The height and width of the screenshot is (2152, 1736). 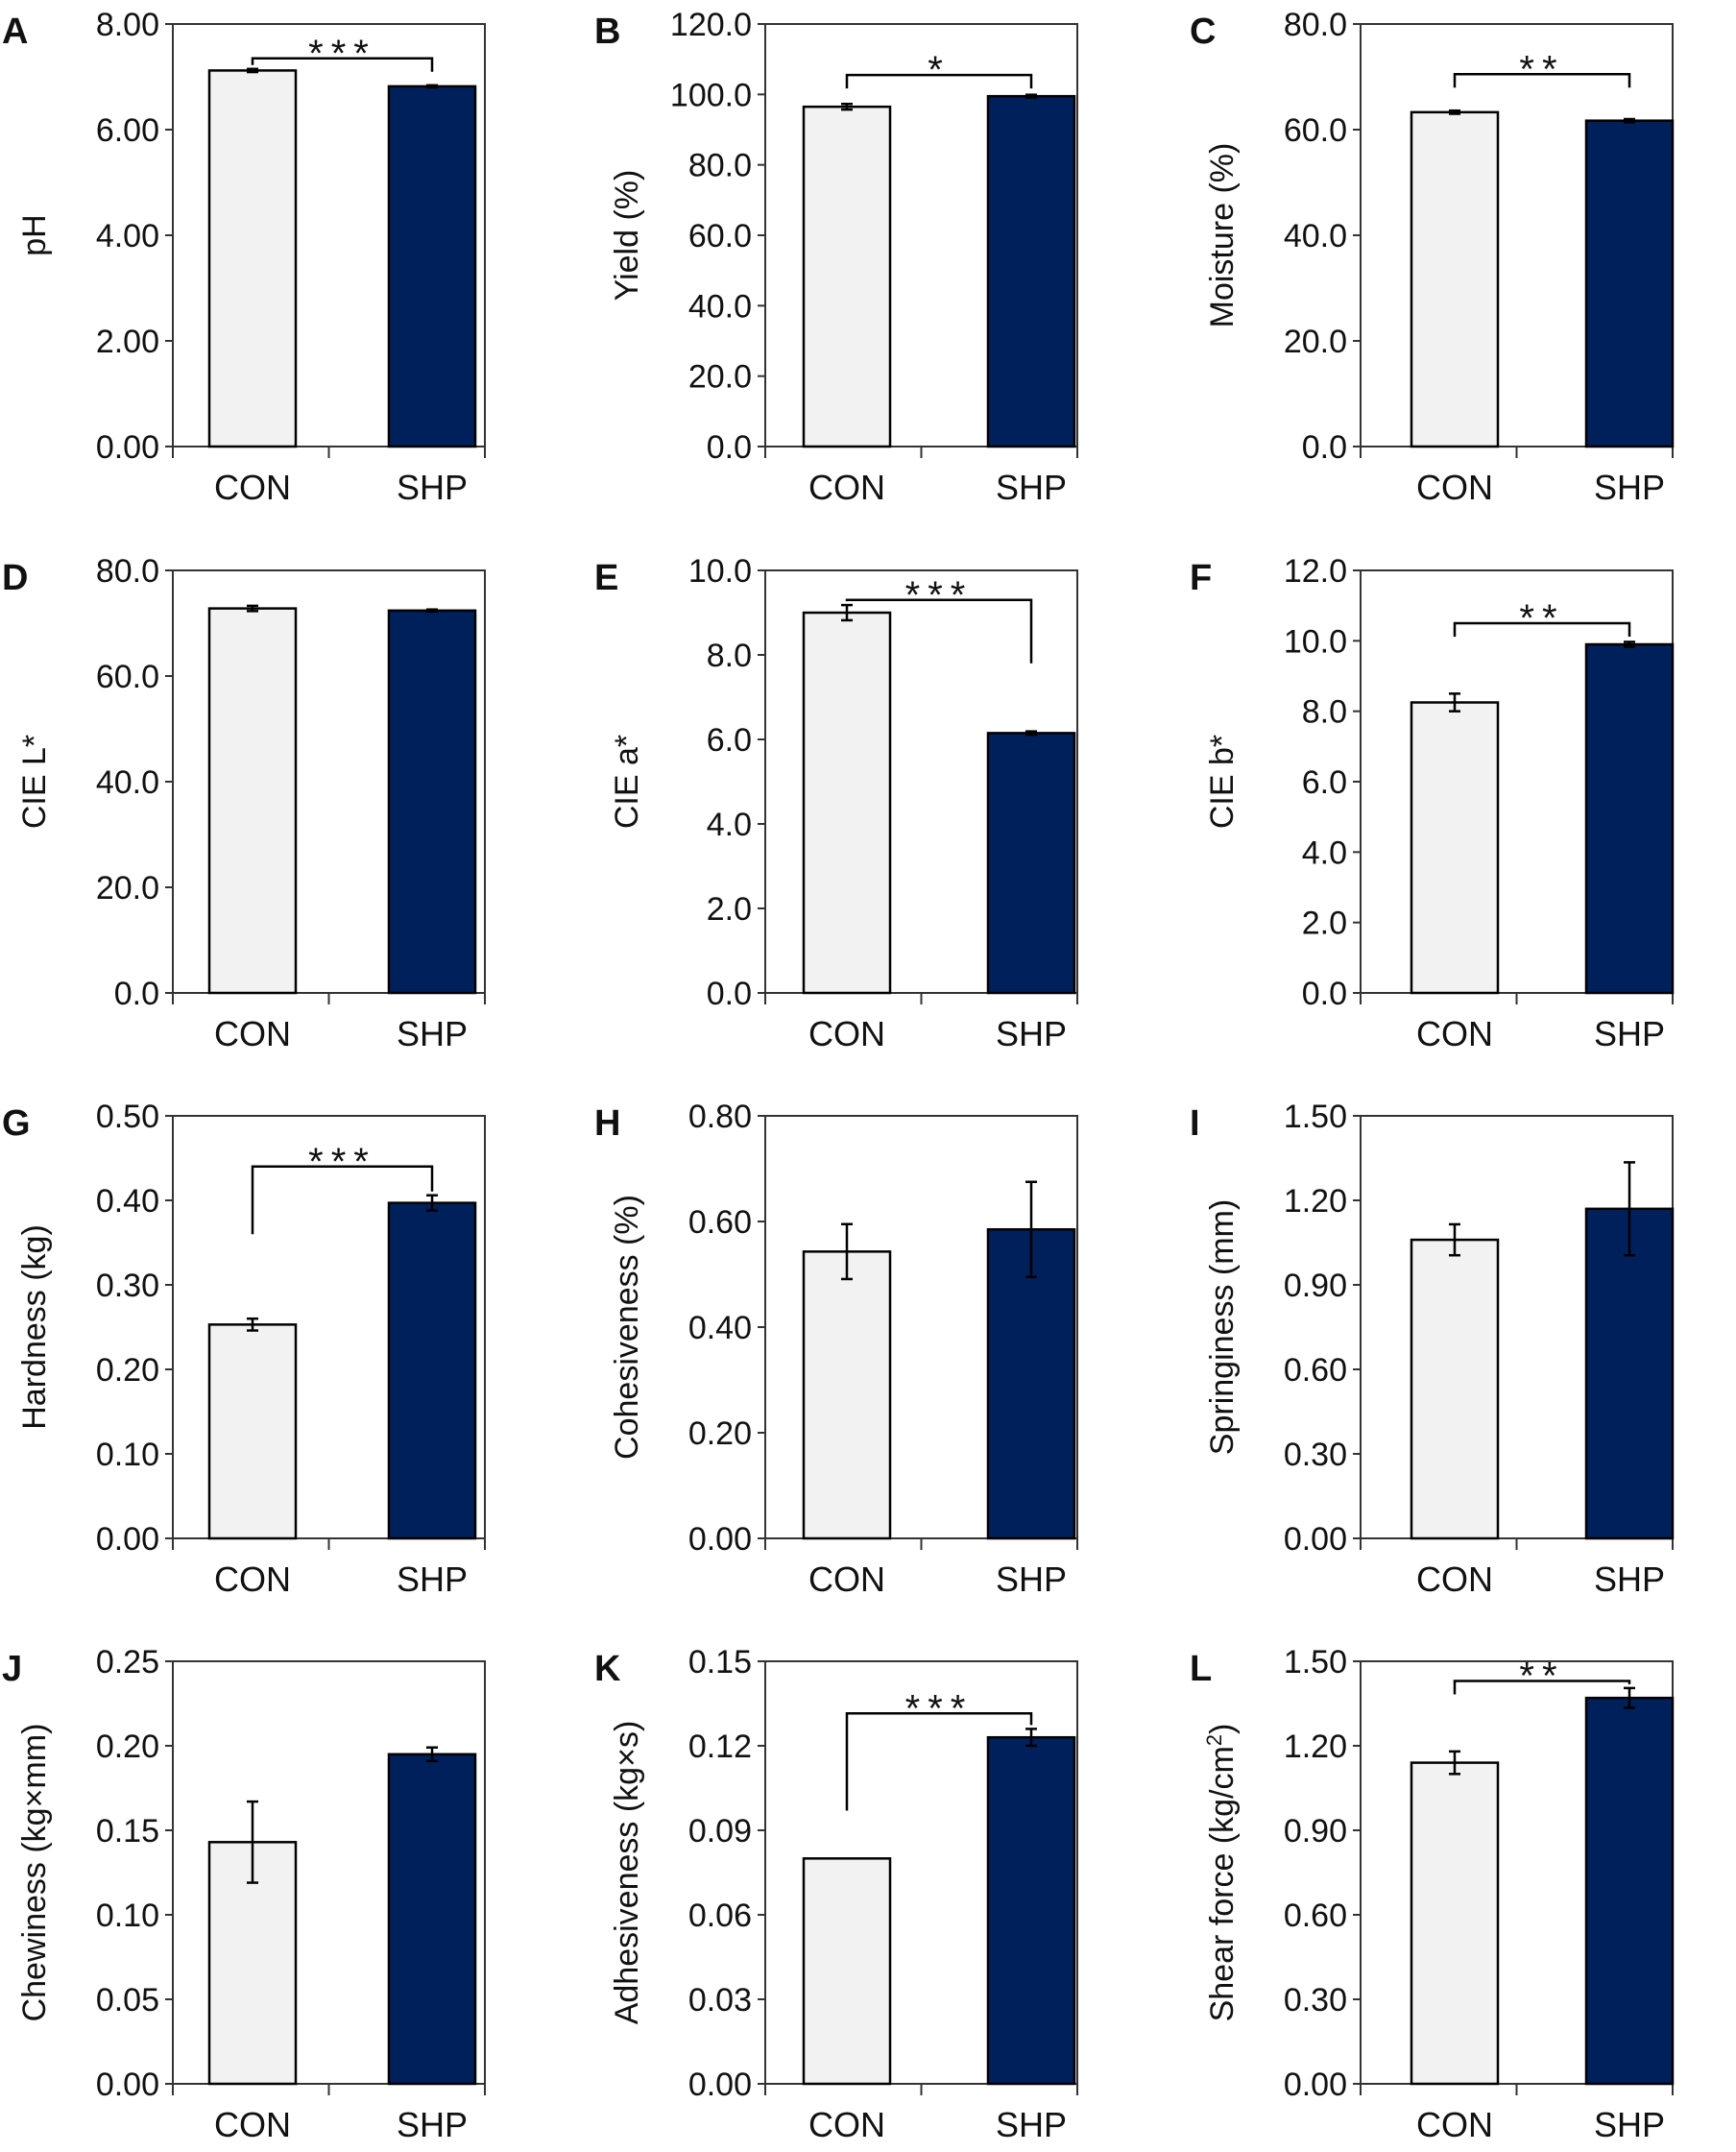 What do you see at coordinates (127, 130) in the screenshot?
I see `y-tick-label: 6.00` at bounding box center [127, 130].